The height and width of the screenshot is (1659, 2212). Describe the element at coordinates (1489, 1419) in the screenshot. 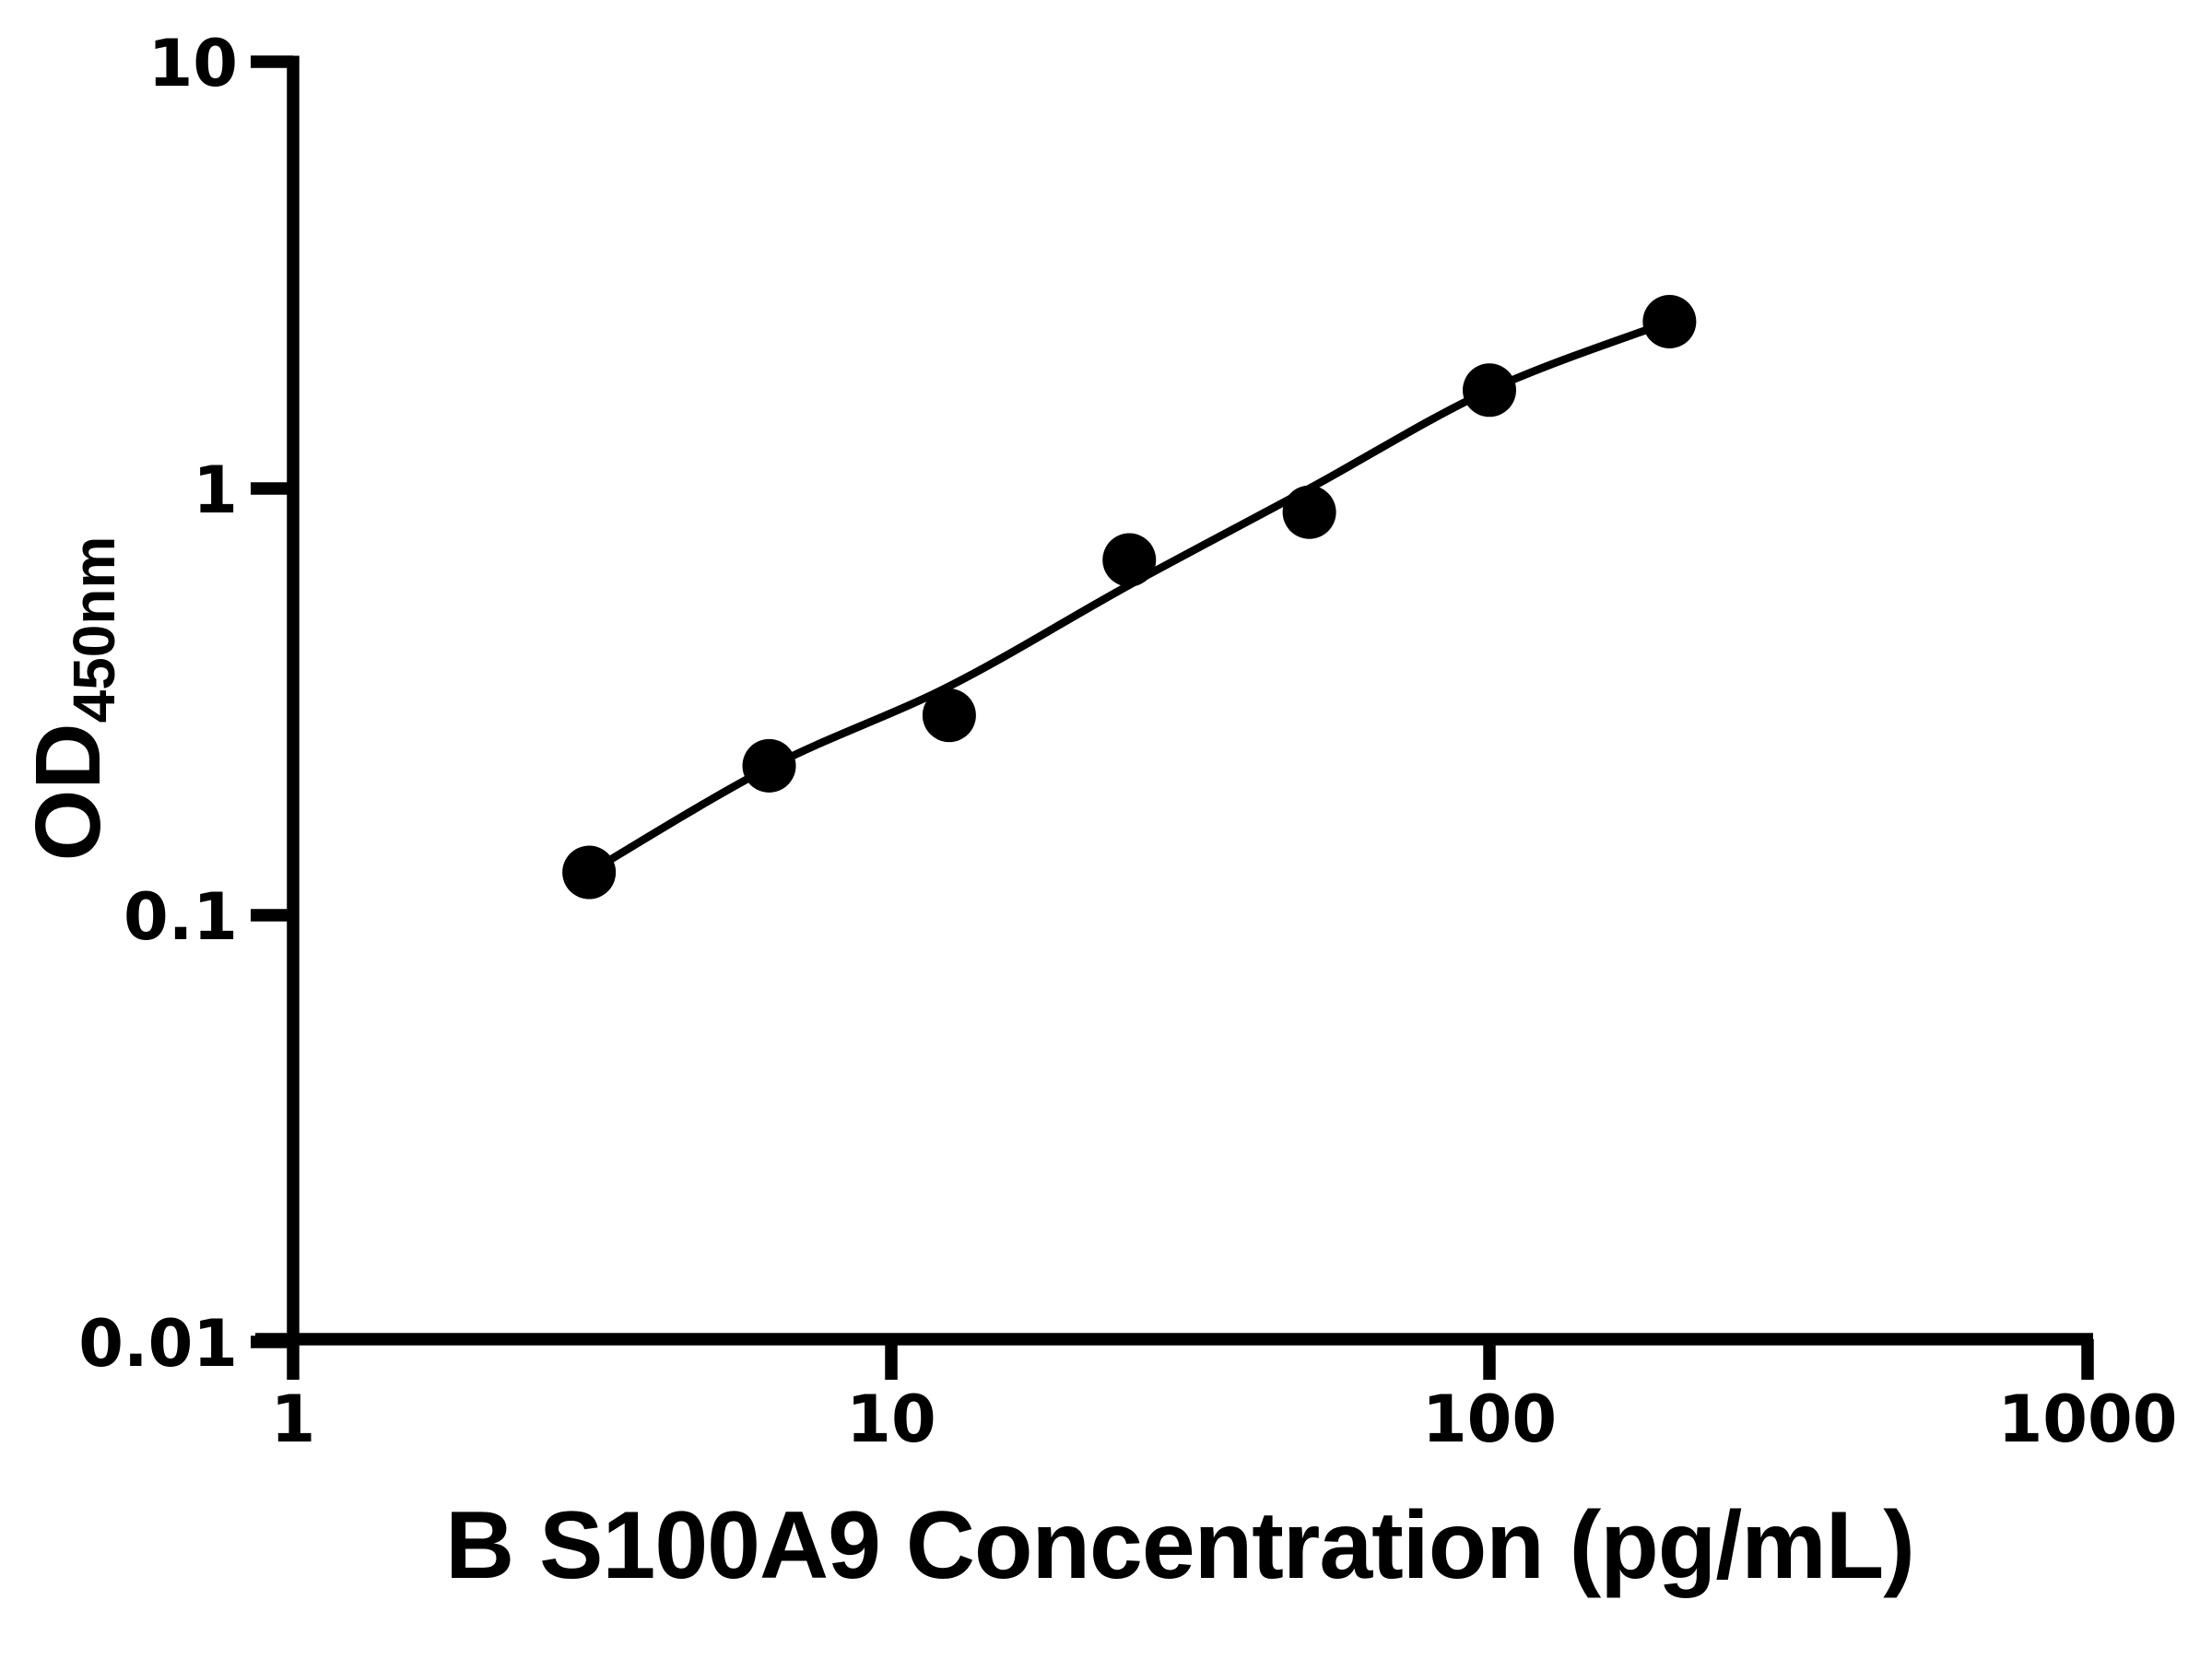

I see `x-tick-label: 100` at that location.